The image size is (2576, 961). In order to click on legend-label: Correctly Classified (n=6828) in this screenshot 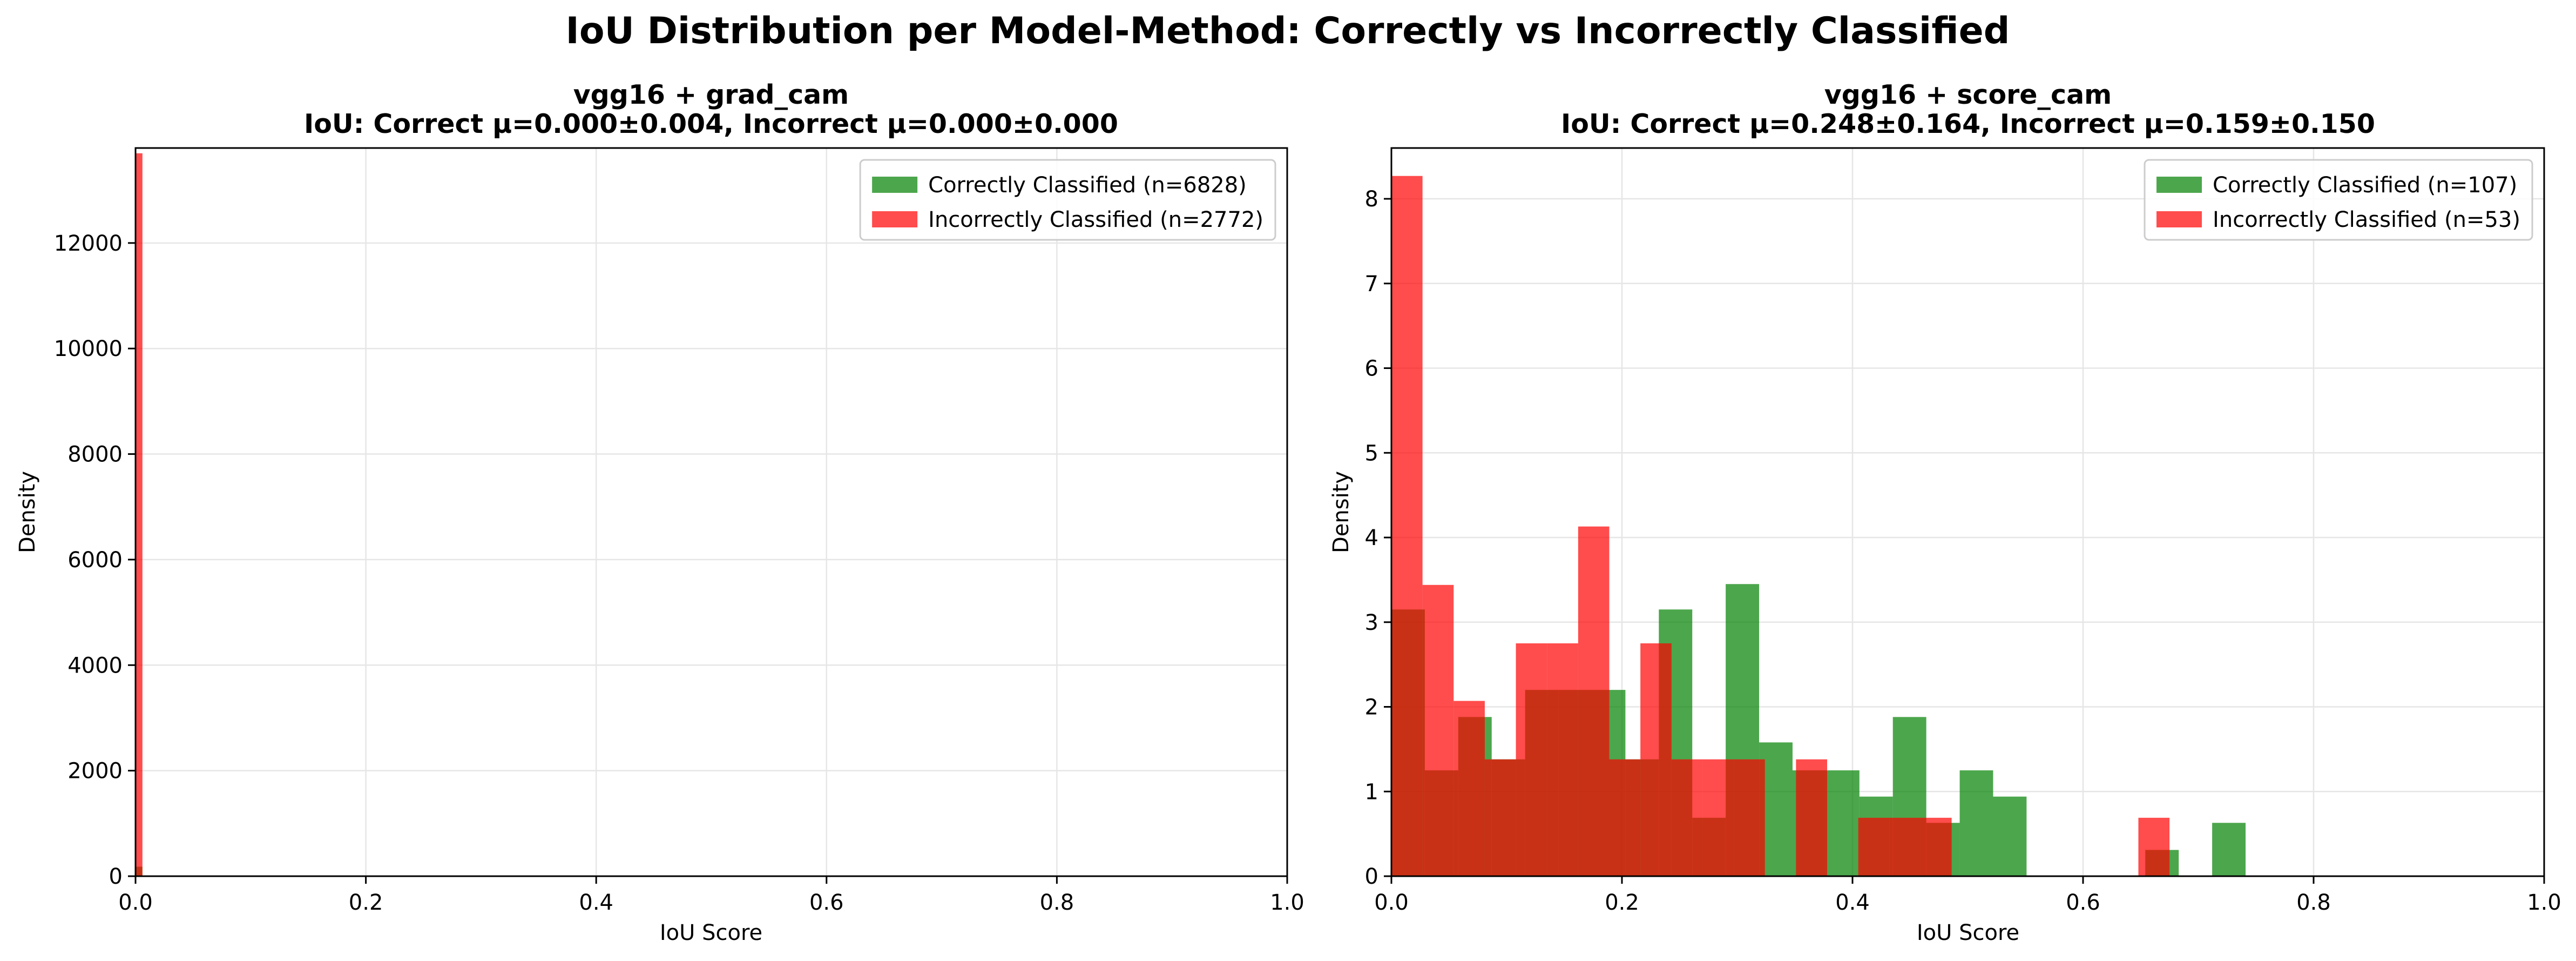, I will do `click(1087, 185)`.